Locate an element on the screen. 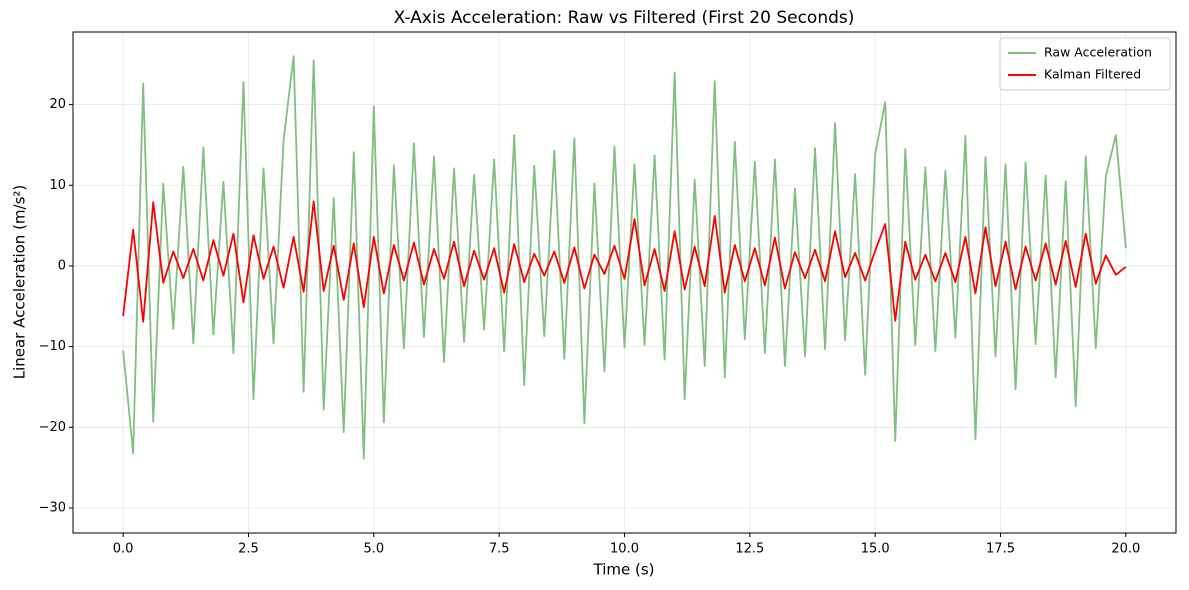 This screenshot has height=590, width=1189. legend-box is located at coordinates (1085, 64).